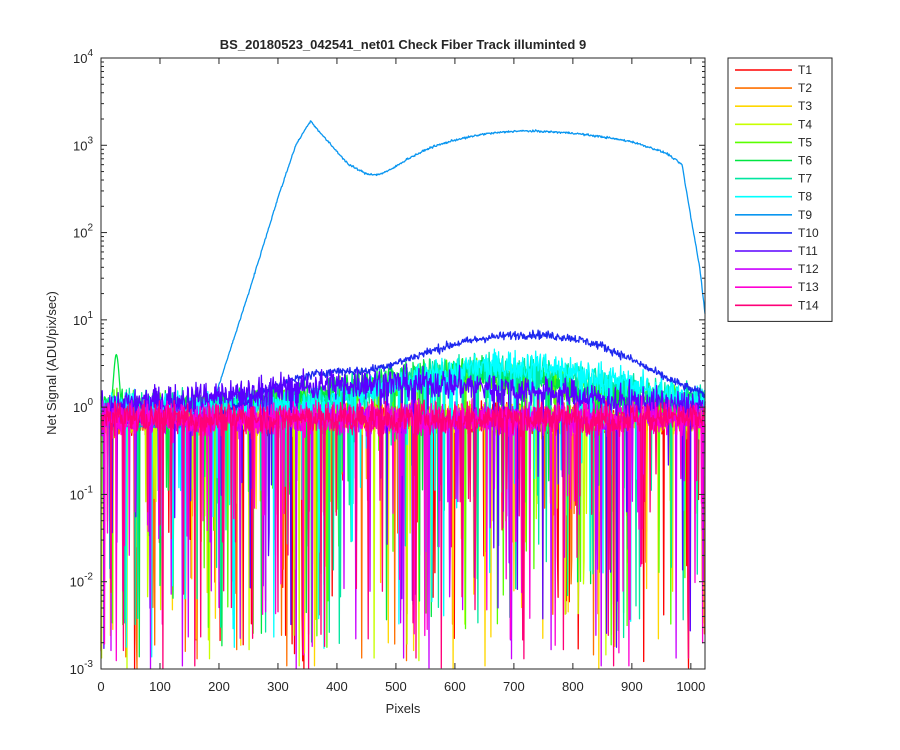 This screenshot has width=900, height=750. I want to click on x-tick-label: 300, so click(278, 686).